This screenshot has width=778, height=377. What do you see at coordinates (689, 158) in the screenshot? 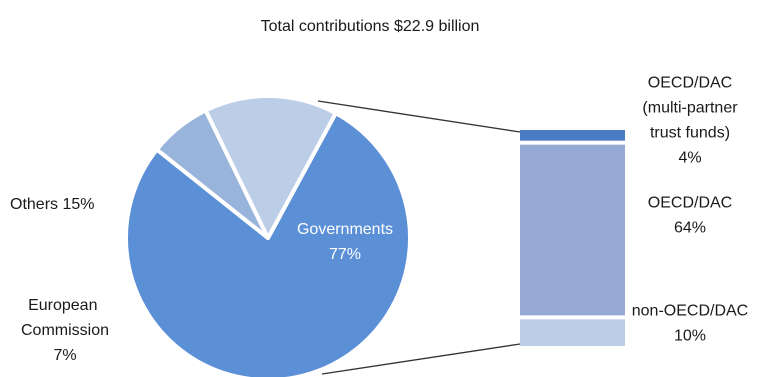
I see `bar-label-oecd-dac-multi-partner-trust-funds-line4: 4%` at bounding box center [689, 158].